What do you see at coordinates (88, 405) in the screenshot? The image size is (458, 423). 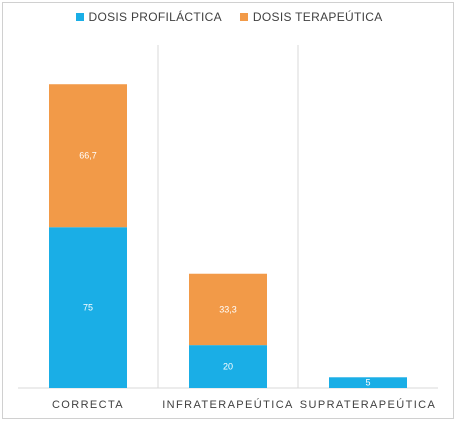 I see `x-tick-label-0: CORRECTA` at bounding box center [88, 405].